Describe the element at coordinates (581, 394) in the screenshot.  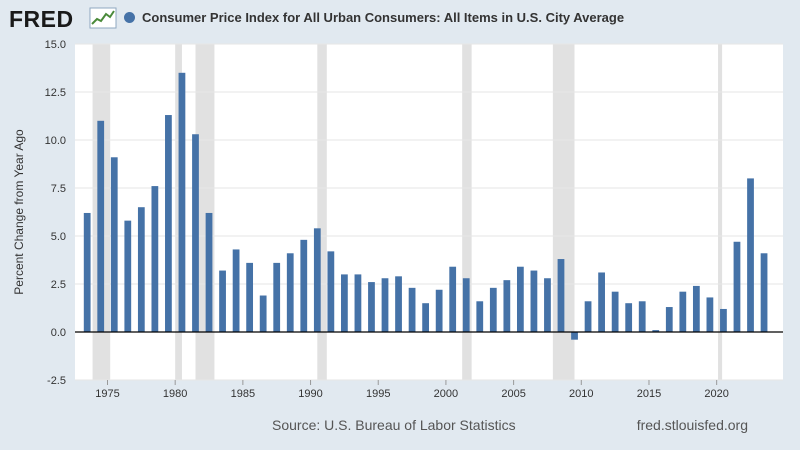
I see `x-tick-label: 2010` at that location.